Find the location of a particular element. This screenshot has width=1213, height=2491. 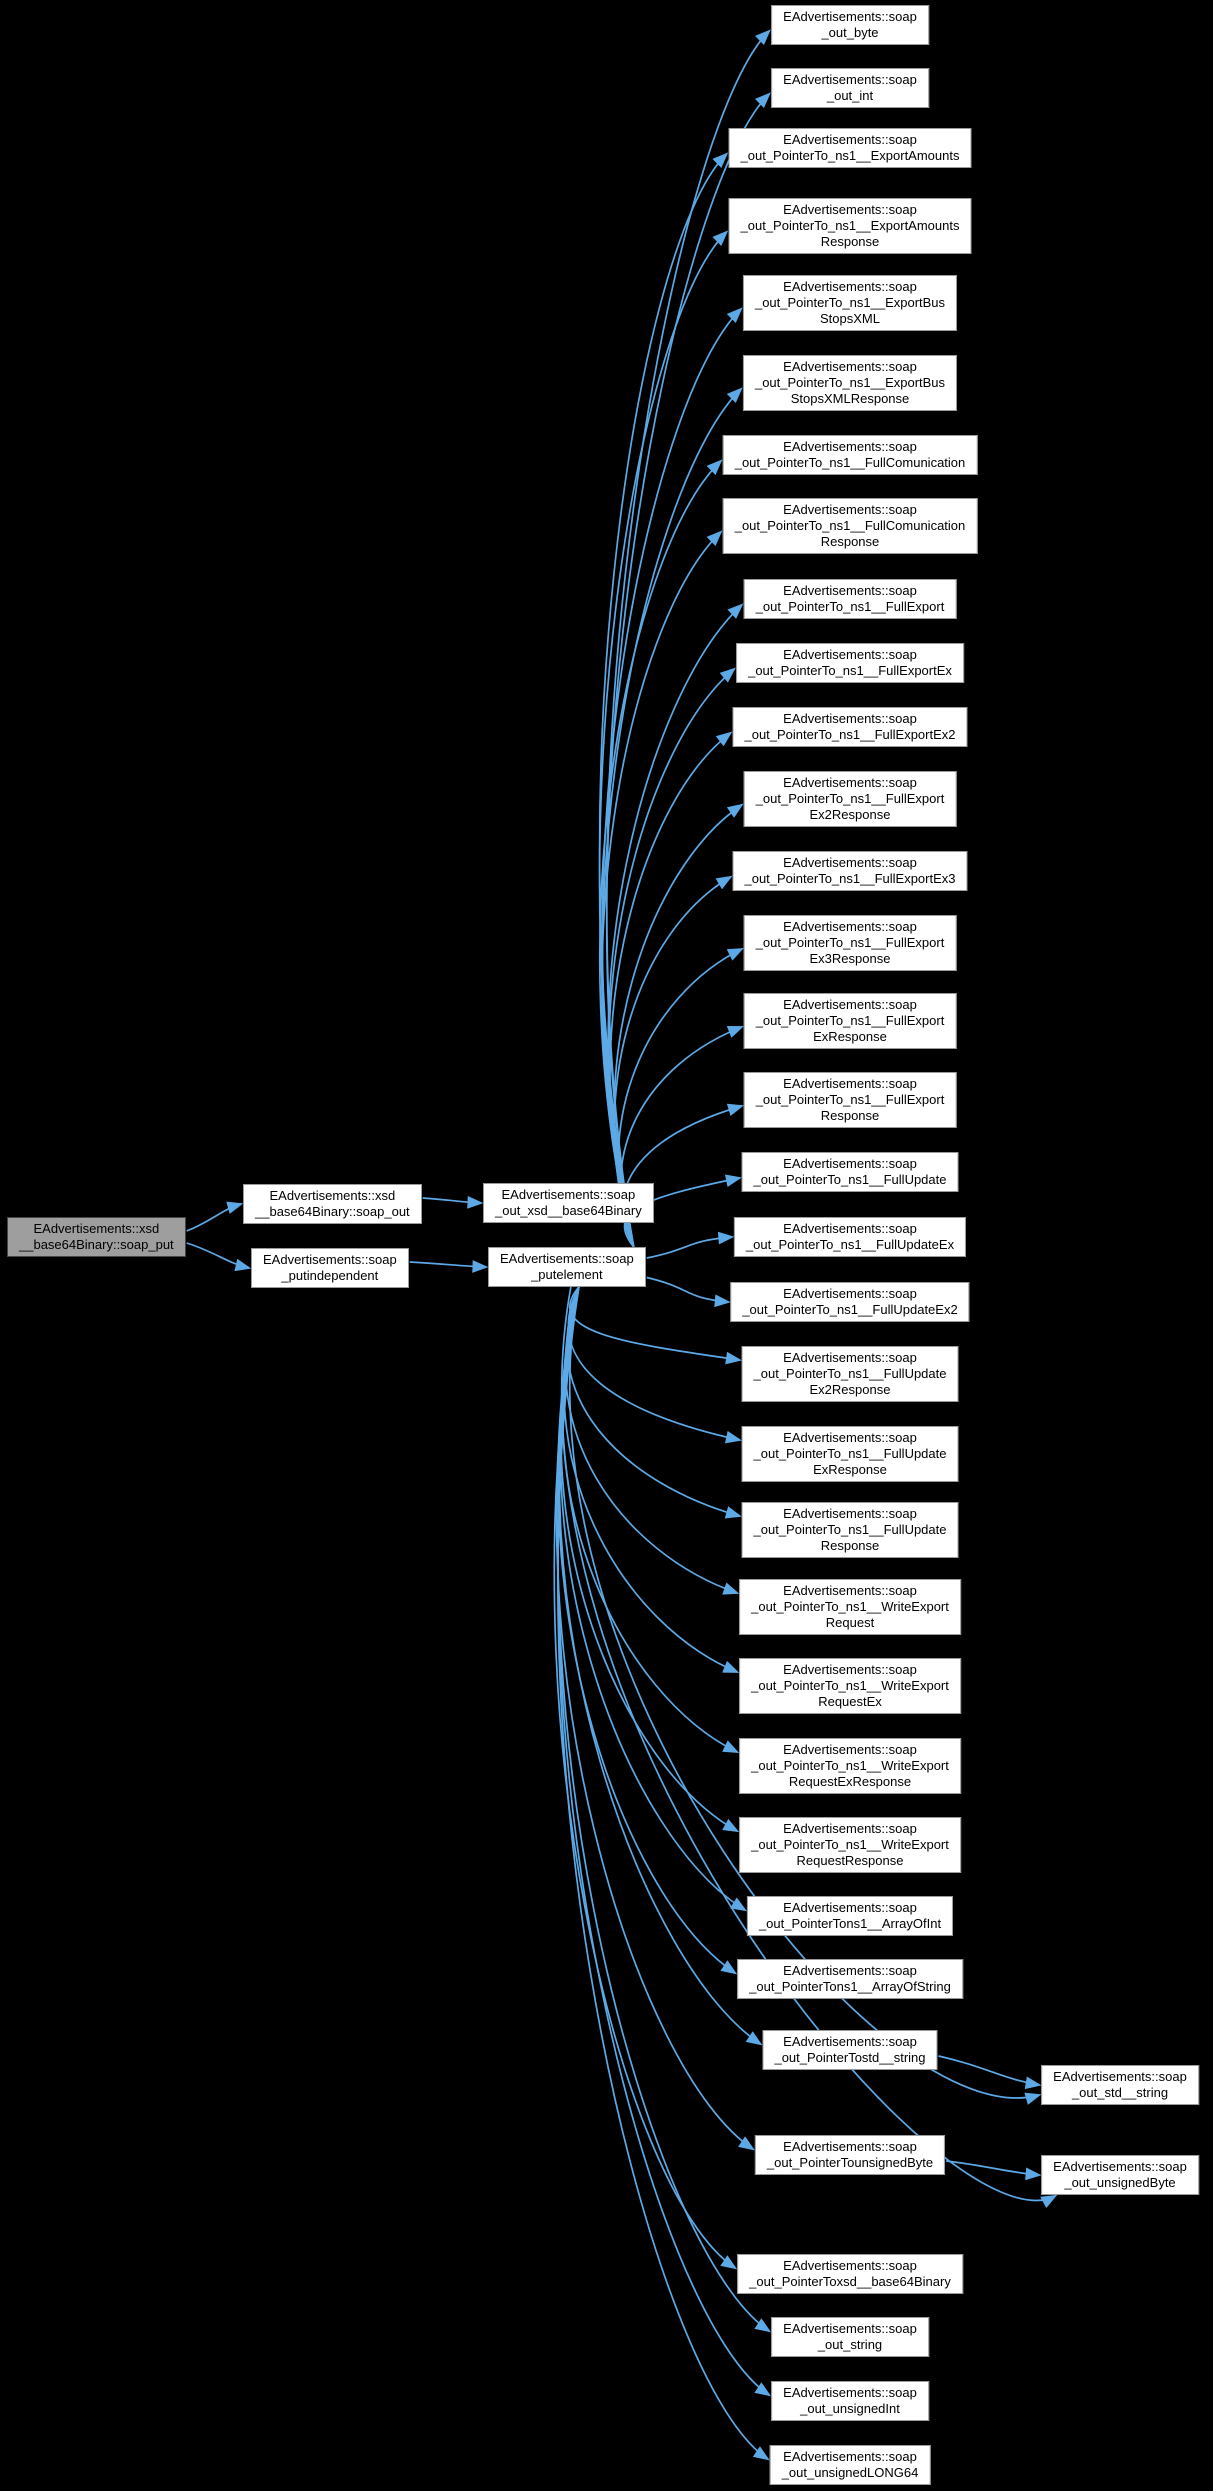

node-label-line: __base64Binary::soap_out is located at coordinates (332, 1211).